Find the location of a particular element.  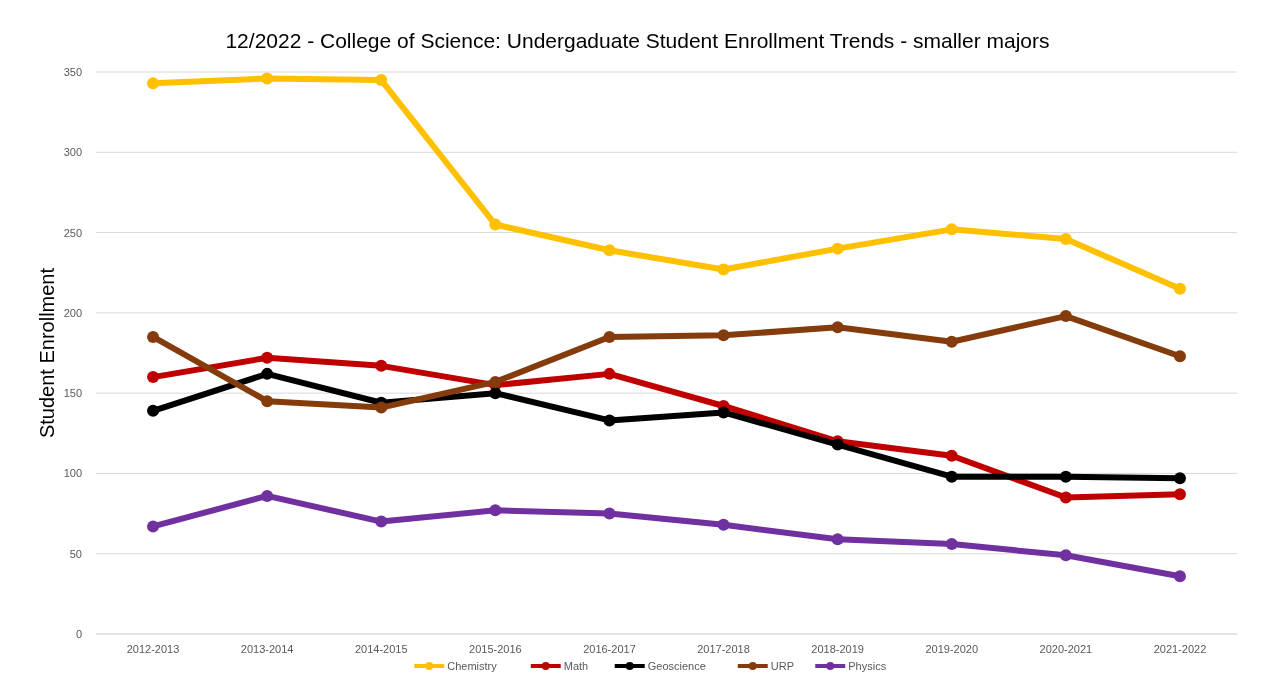

y-tick-label: 0 is located at coordinates (78, 634).